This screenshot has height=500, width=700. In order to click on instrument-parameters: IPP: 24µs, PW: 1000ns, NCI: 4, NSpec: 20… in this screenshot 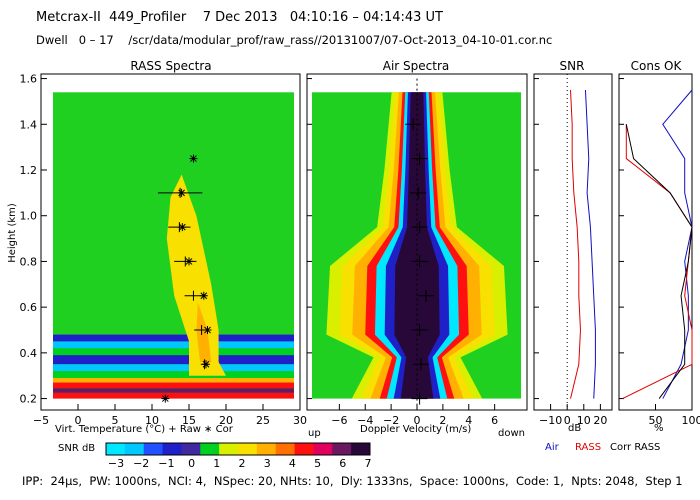, I will do `click(352, 481)`.